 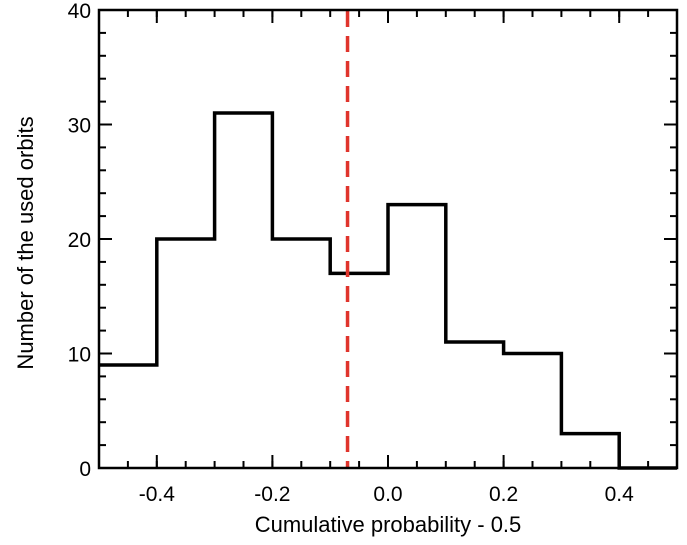 I want to click on x-axis-label: Cumulative probability - 0.5, so click(x=388, y=524).